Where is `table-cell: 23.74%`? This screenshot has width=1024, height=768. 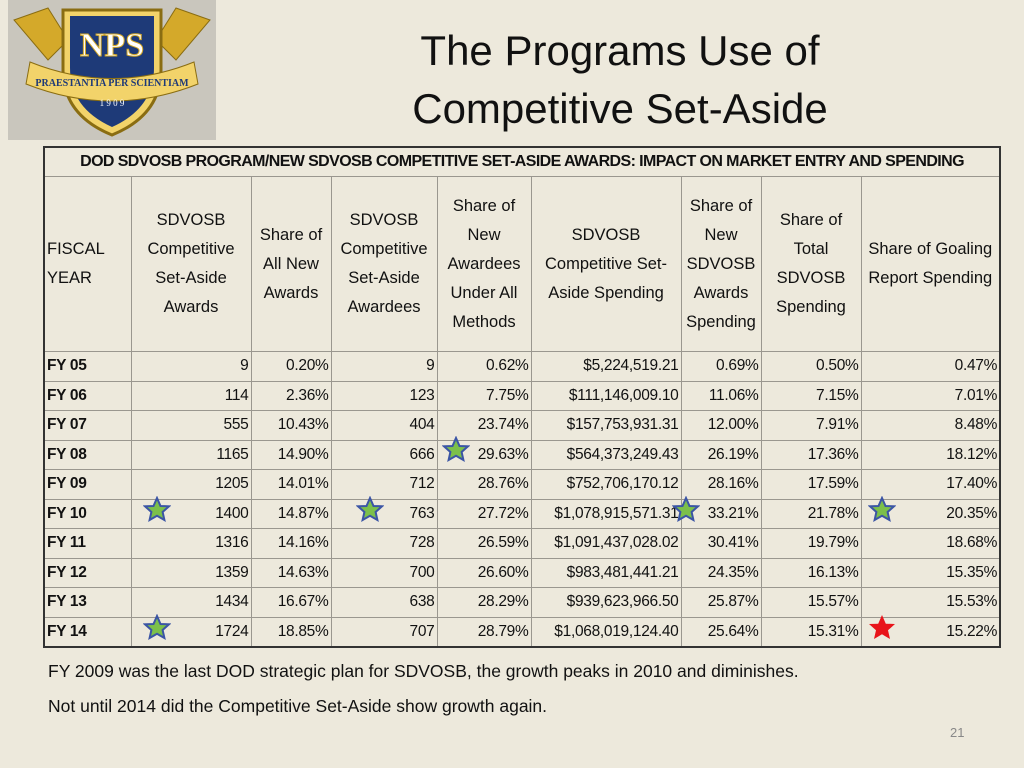 table-cell: 23.74% is located at coordinates (484, 425).